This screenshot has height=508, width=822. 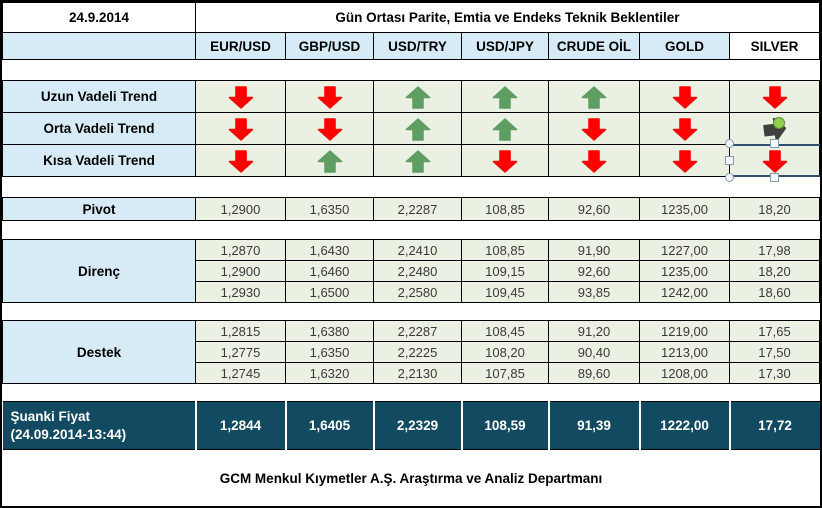 What do you see at coordinates (50, 416) in the screenshot?
I see `current-price-title: Şuanki Fiyat` at bounding box center [50, 416].